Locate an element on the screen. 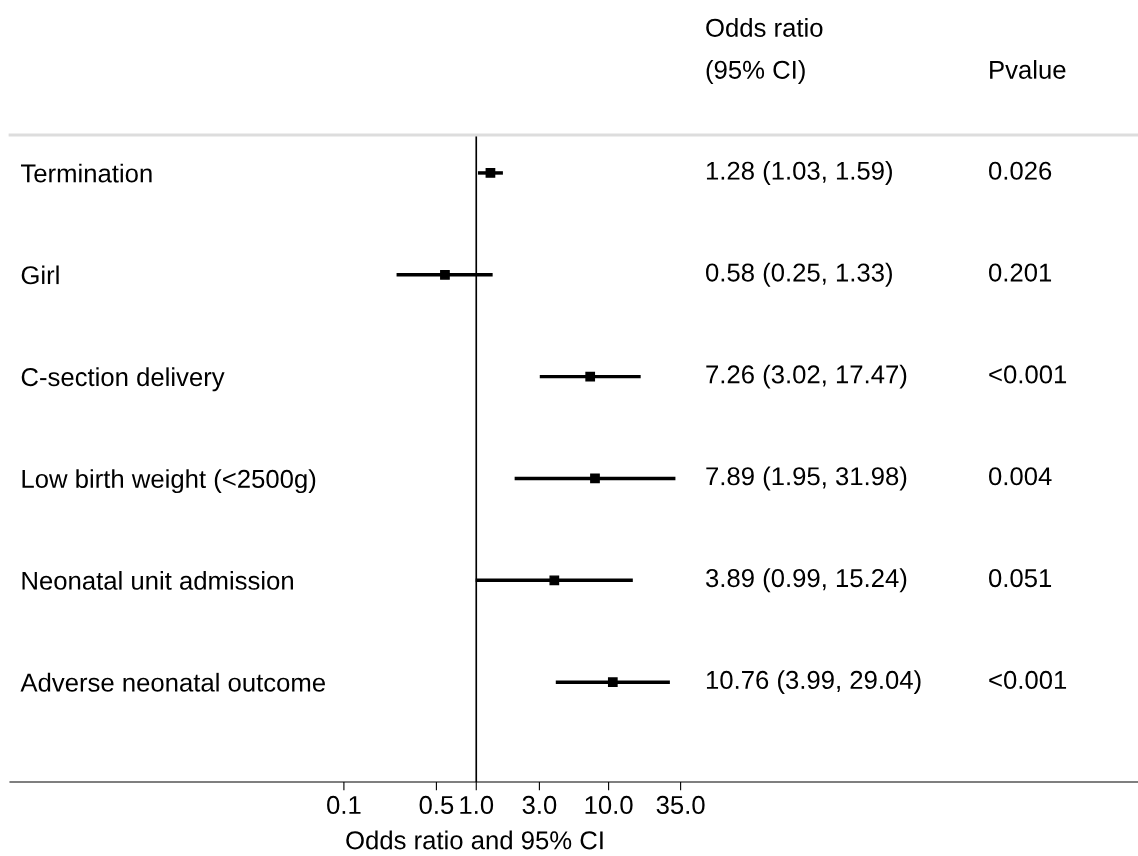 The image size is (1138, 856). y-tick-label: Girl is located at coordinates (40, 275).